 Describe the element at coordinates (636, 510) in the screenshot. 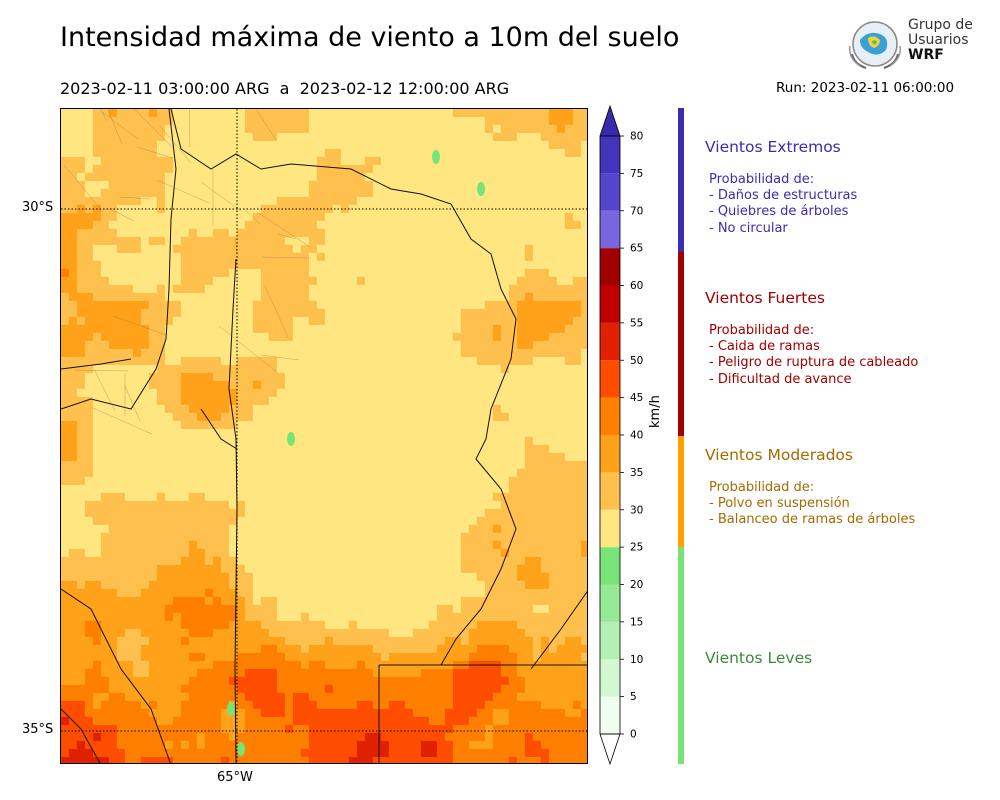

I see `colorbar-tick-label: 30` at that location.